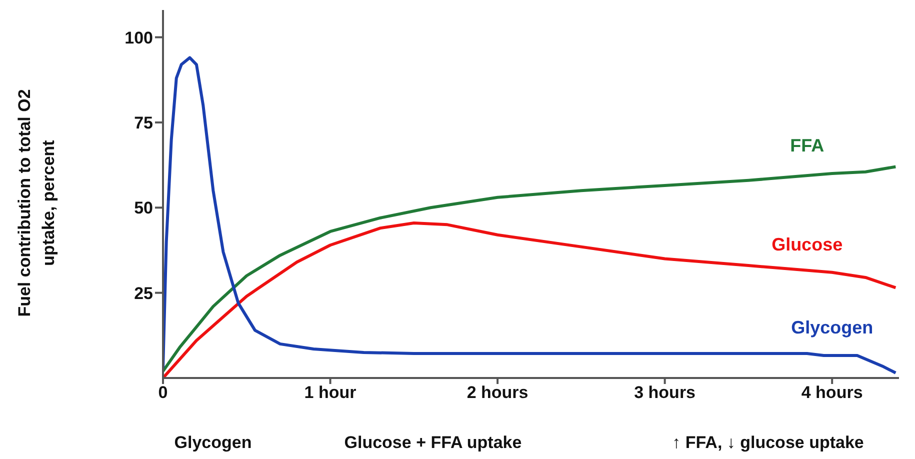 The width and height of the screenshot is (915, 459). I want to click on text: ↑ FFA, ↓ glucose uptake, so click(768, 443).